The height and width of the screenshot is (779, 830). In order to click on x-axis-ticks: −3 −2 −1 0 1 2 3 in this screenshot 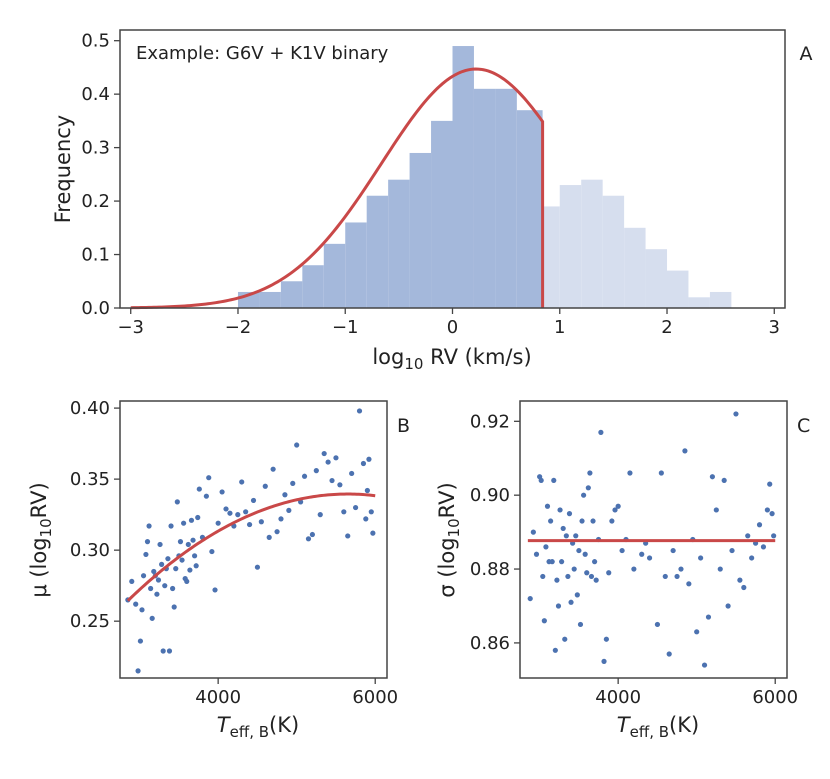, I will do `click(448, 323)`.